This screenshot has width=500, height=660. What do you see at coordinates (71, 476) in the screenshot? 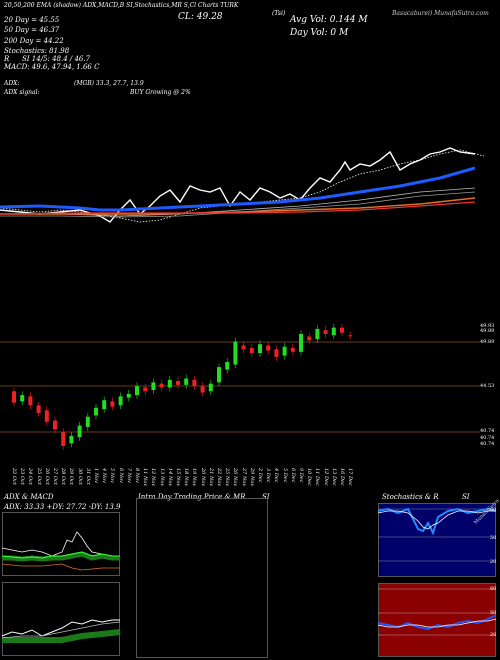
I see `date-label: 29 Oct` at bounding box center [71, 476].